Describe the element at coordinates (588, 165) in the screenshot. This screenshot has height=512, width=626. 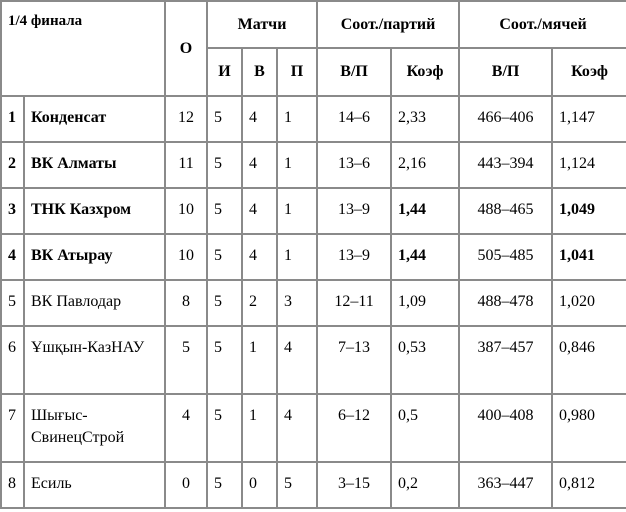
I see `balls-coef-cell: 1,124` at that location.